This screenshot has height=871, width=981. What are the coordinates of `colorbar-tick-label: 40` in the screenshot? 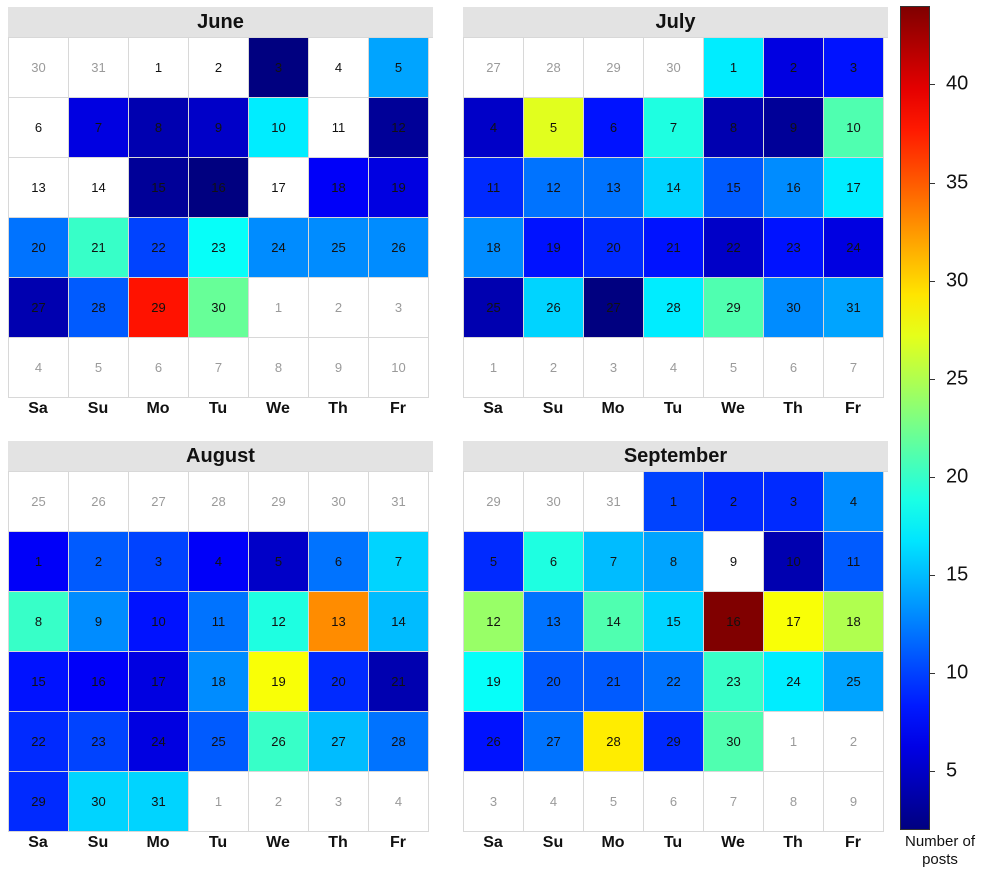 It's located at (957, 83).